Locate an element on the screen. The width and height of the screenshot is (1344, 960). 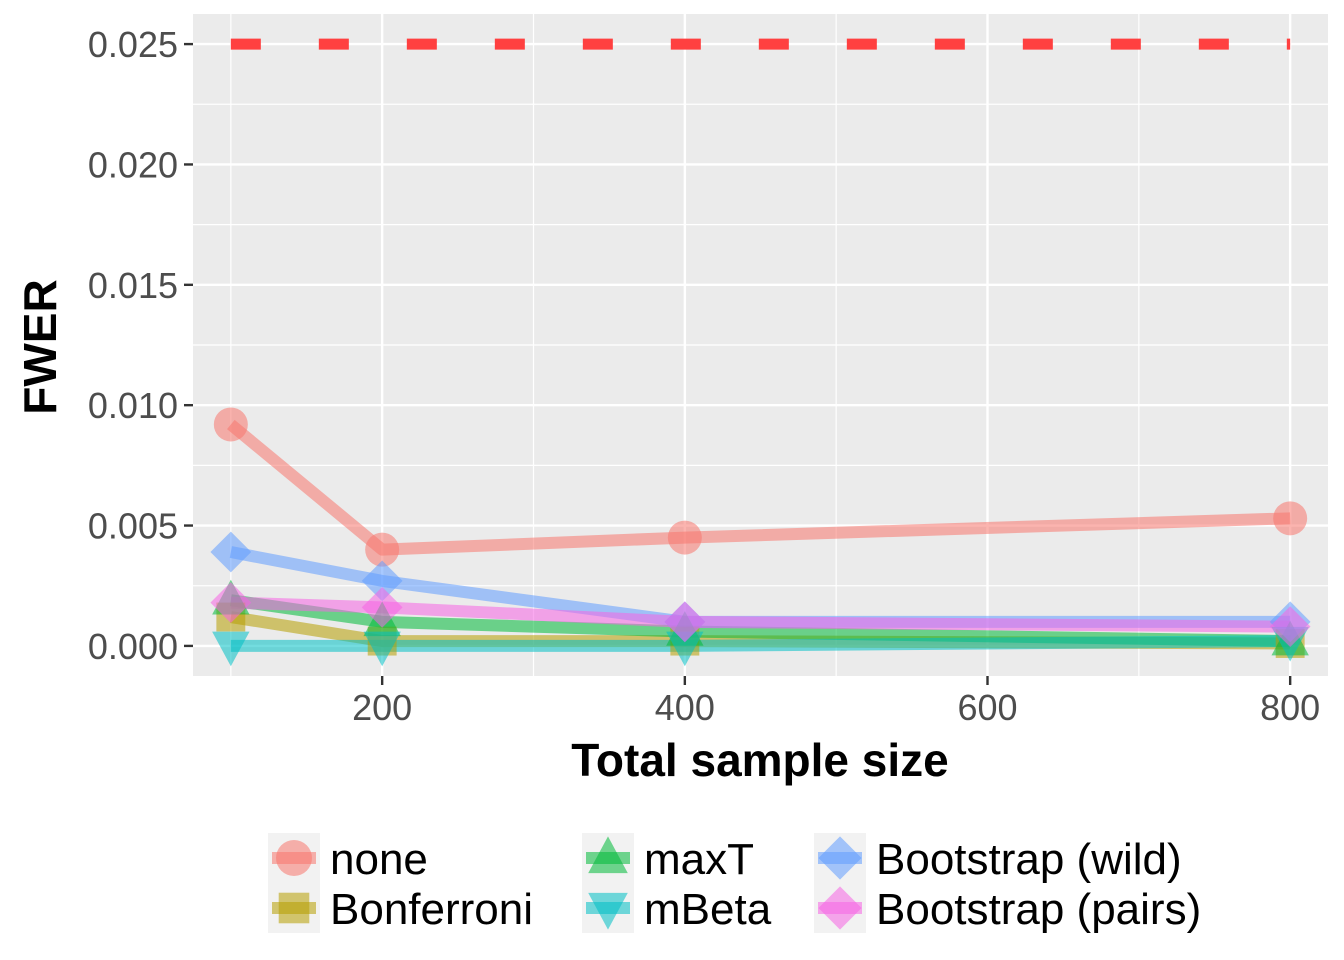
y-tick-label: 0.005 is located at coordinates (133, 526).